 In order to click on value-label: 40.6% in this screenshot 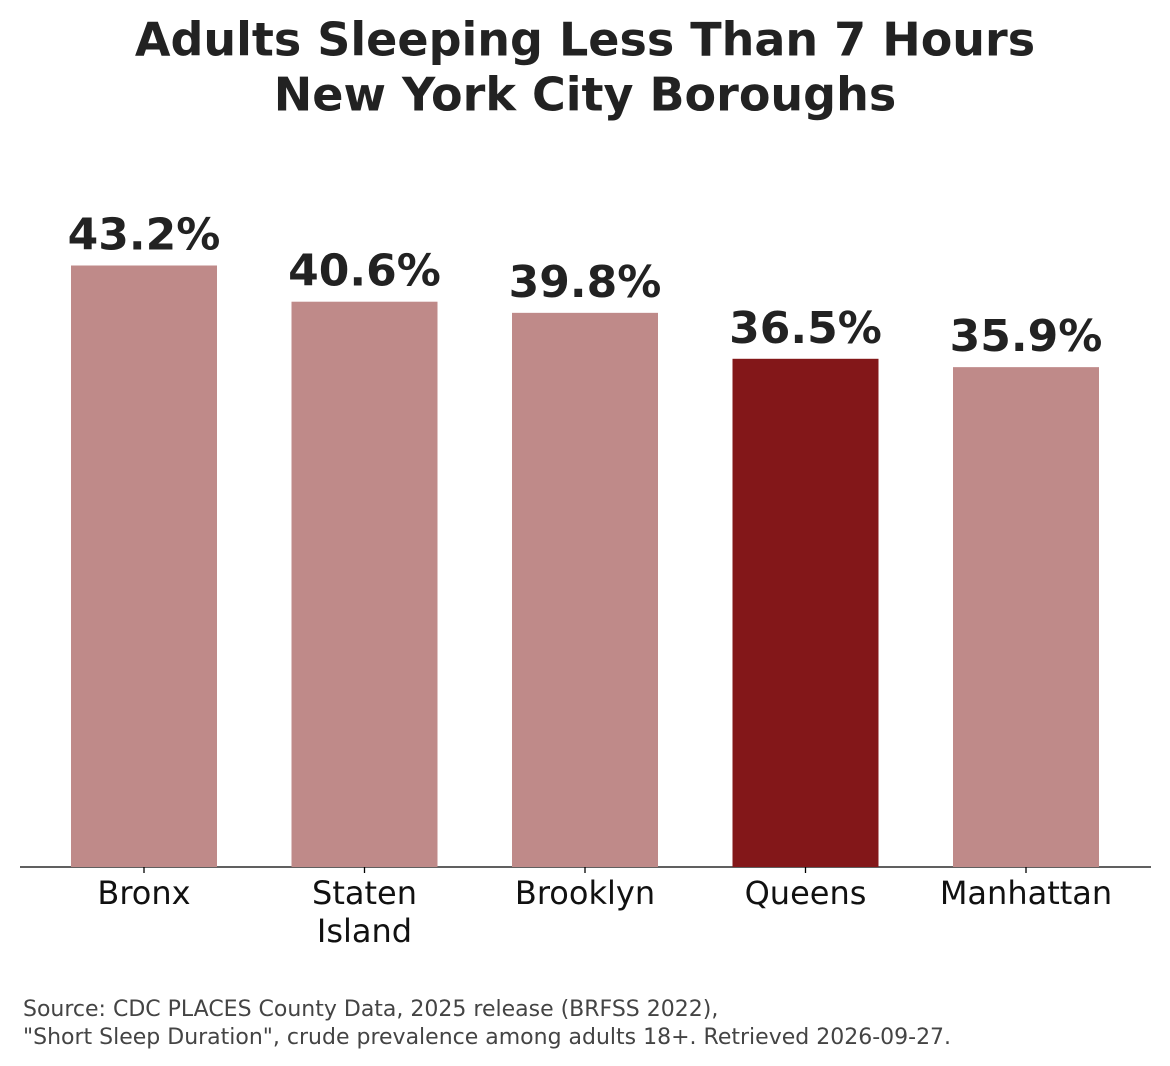, I will do `click(364, 271)`.